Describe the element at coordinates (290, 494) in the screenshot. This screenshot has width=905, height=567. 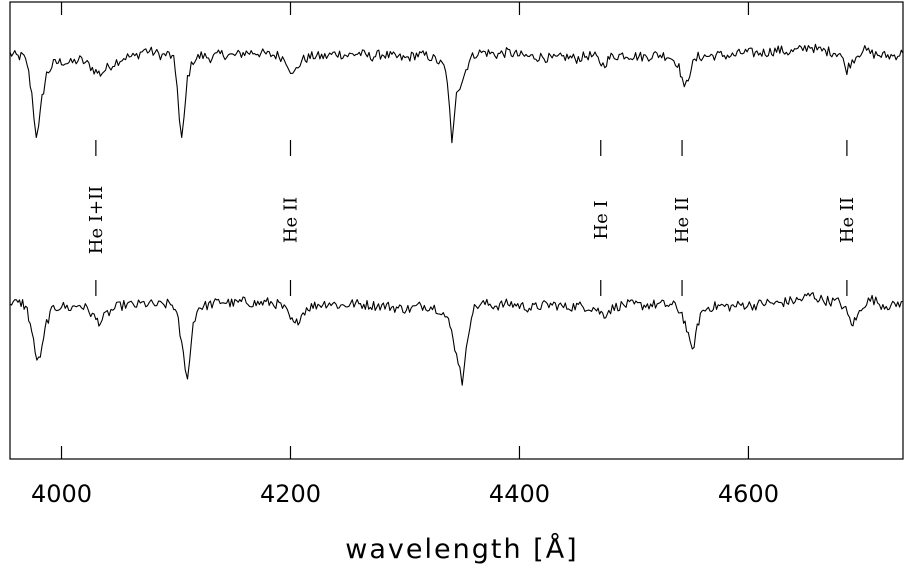
I see `x-tick-label: 4200` at that location.